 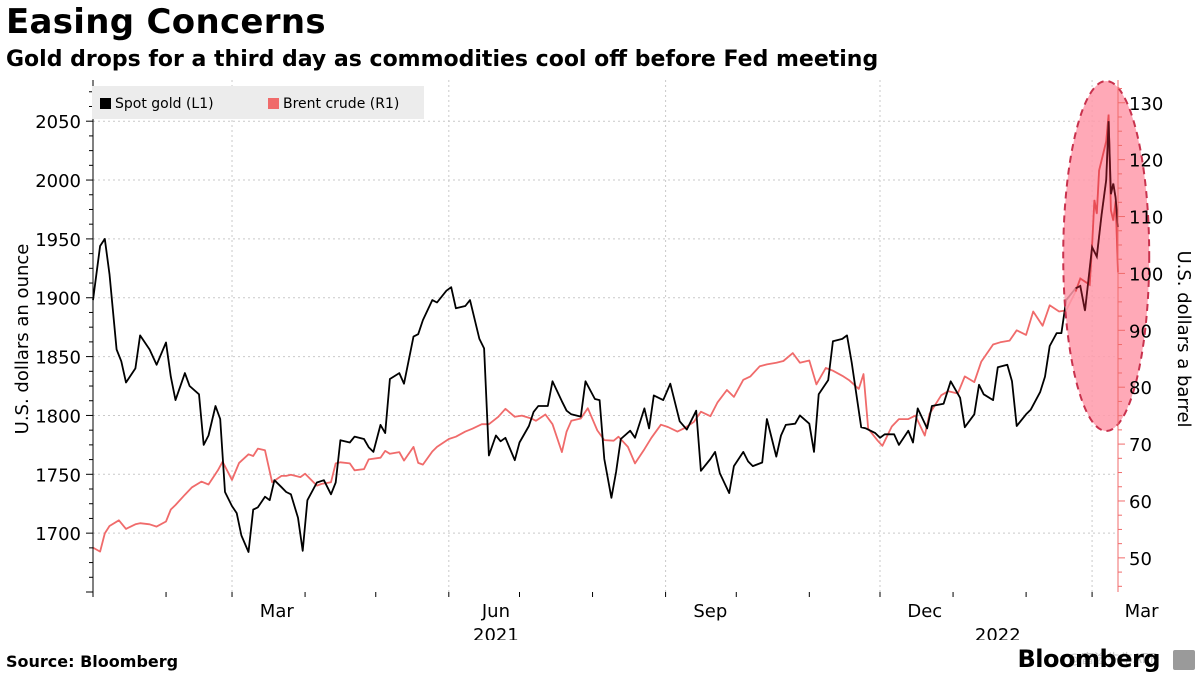 I want to click on x-tick-label: Jun, so click(x=495, y=611).